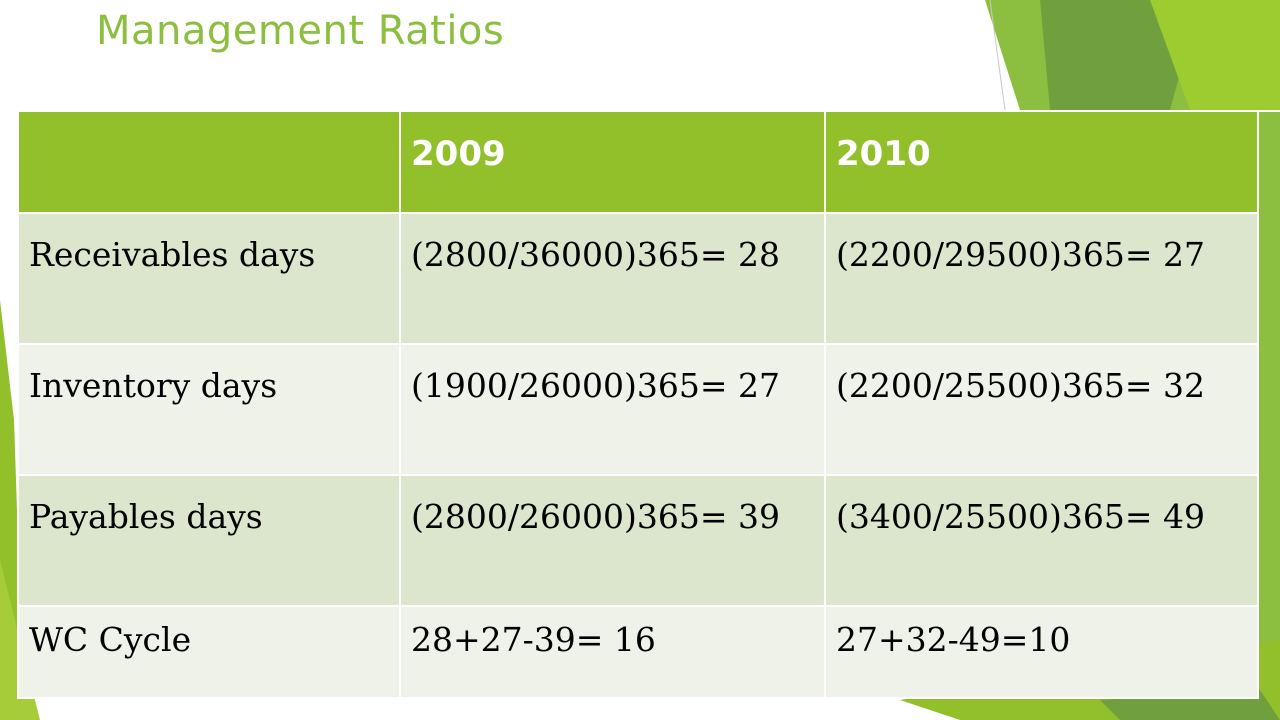 The image size is (1280, 720). What do you see at coordinates (1041, 278) in the screenshot?
I see `cell-2010: (2200/29500)365= 27` at bounding box center [1041, 278].